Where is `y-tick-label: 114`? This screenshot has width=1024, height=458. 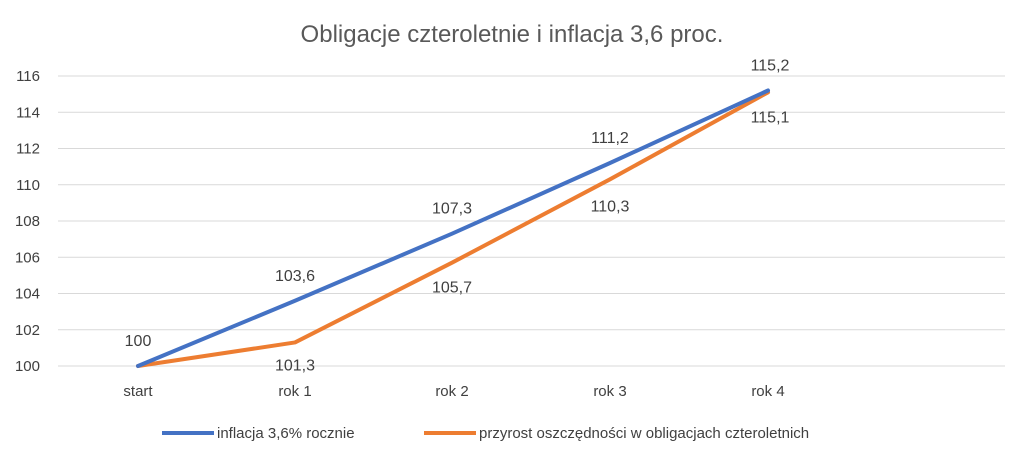 y-tick-label: 114 is located at coordinates (28, 112).